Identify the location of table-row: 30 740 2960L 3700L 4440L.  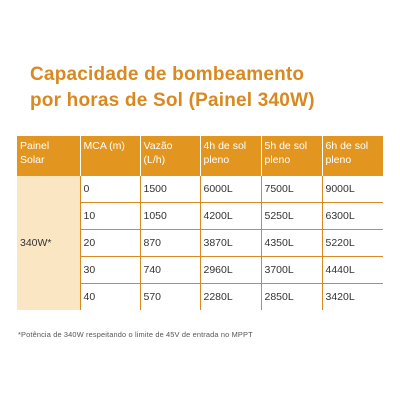
(200, 270).